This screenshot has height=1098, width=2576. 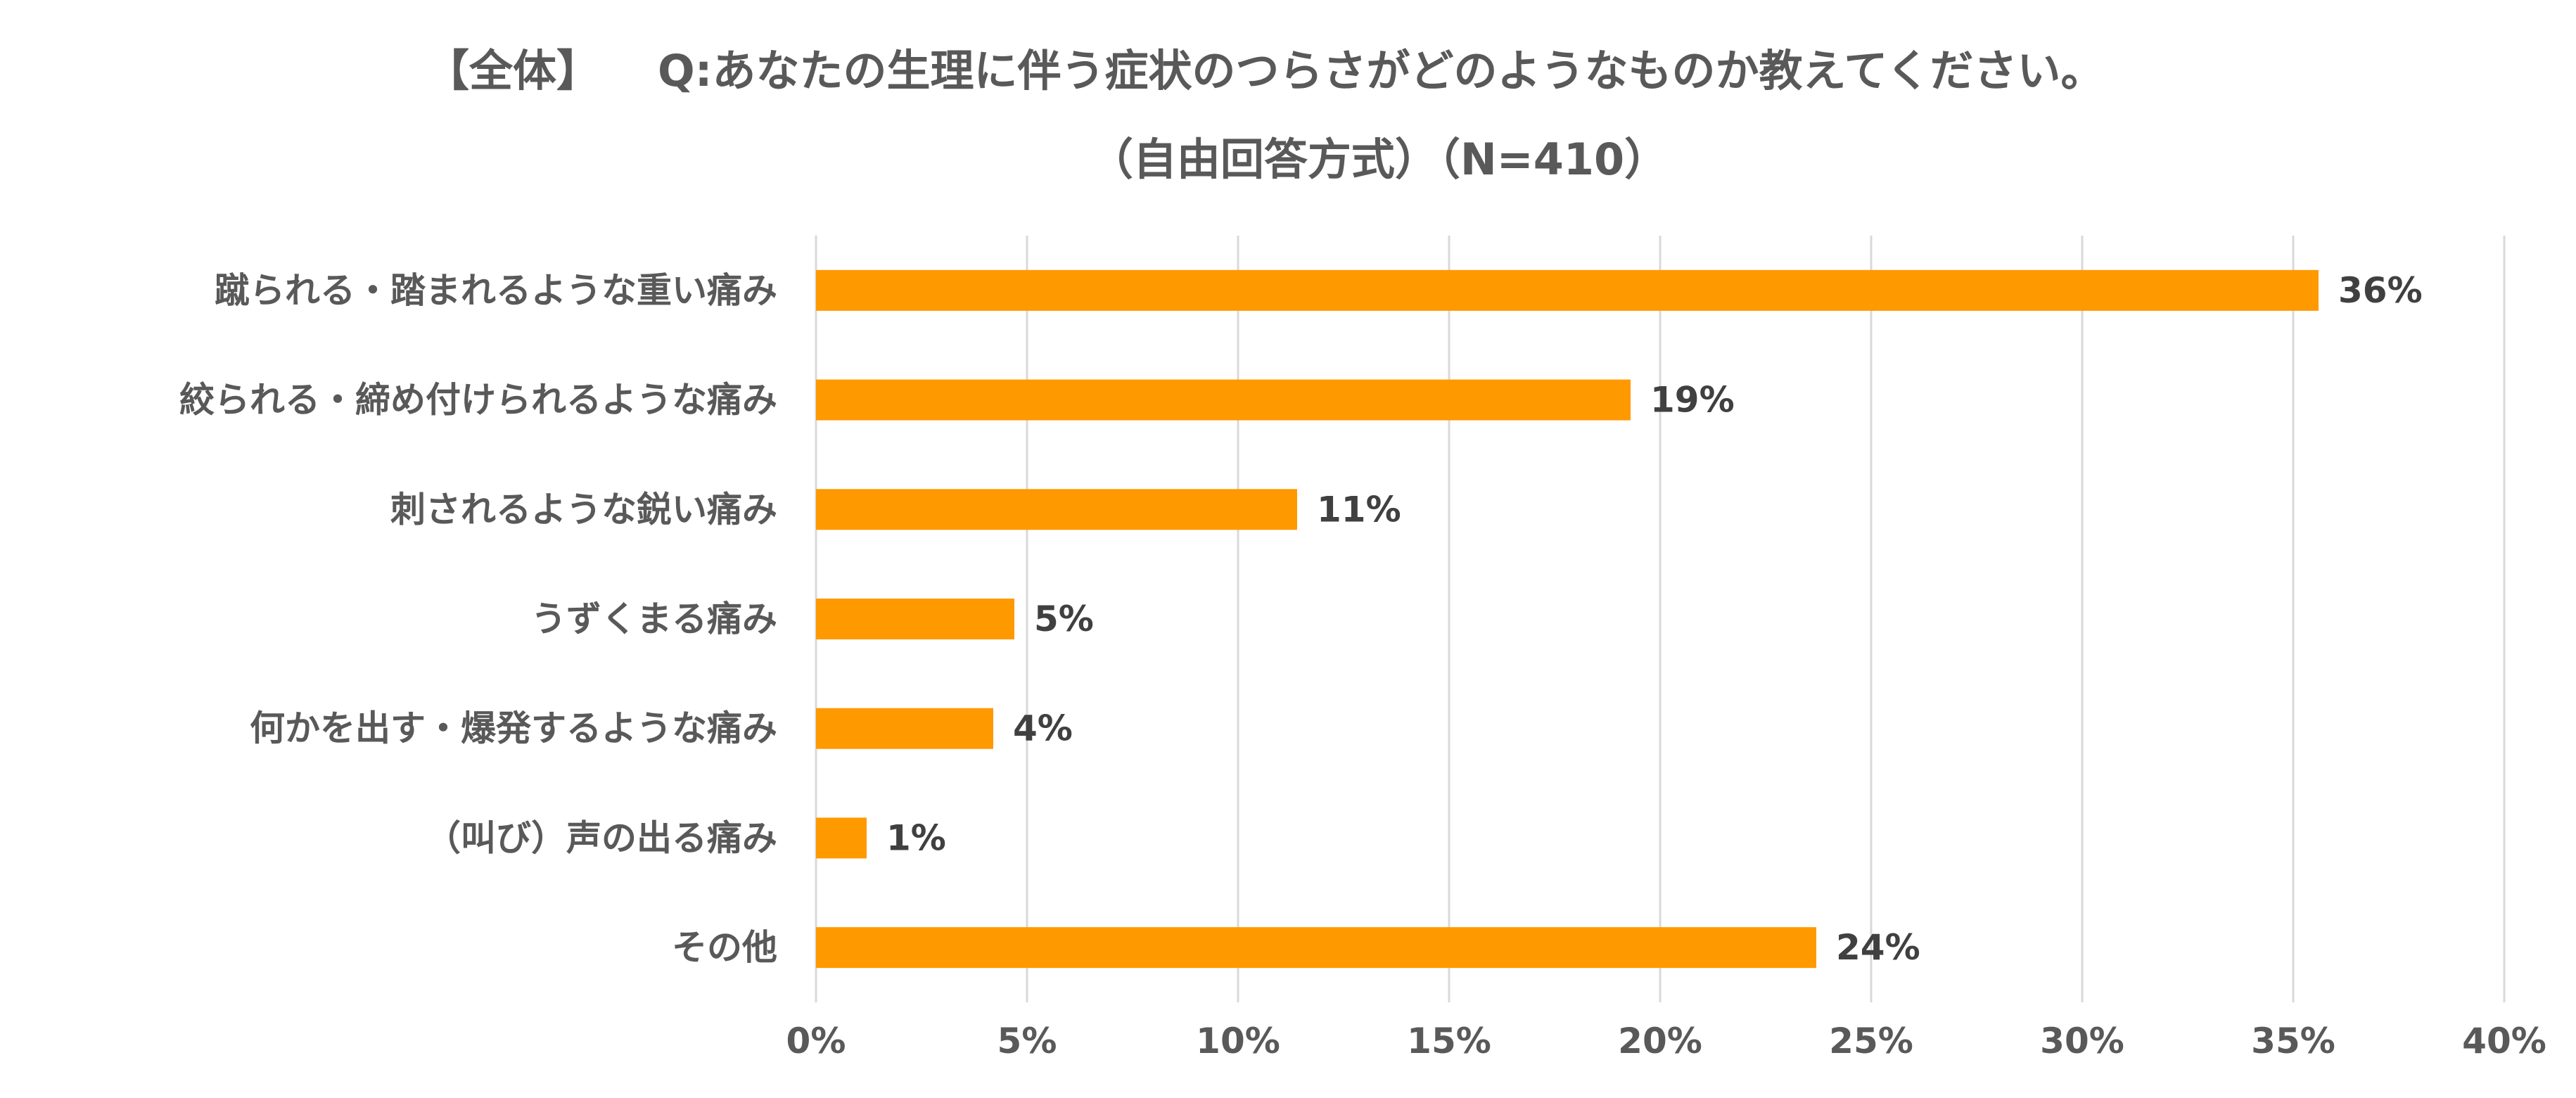 I want to click on x-tick-label-25: 25%, so click(x=1871, y=1041).